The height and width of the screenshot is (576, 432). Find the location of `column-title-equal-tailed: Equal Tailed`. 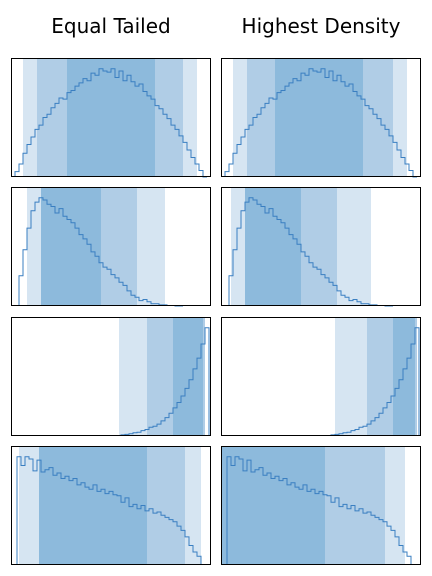

column-title-equal-tailed: Equal Tailed is located at coordinates (111, 26).